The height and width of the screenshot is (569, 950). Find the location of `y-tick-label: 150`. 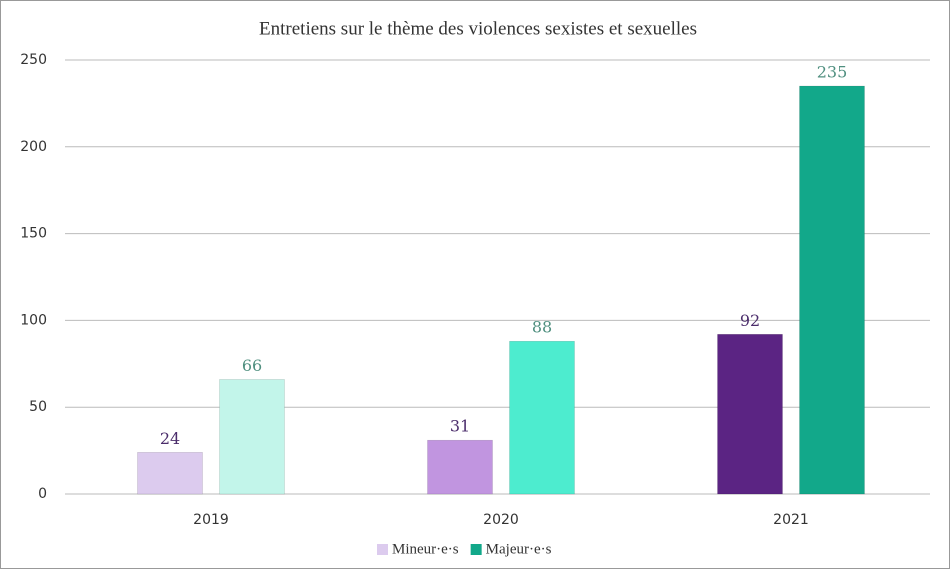

y-tick-label: 150 is located at coordinates (33, 234).